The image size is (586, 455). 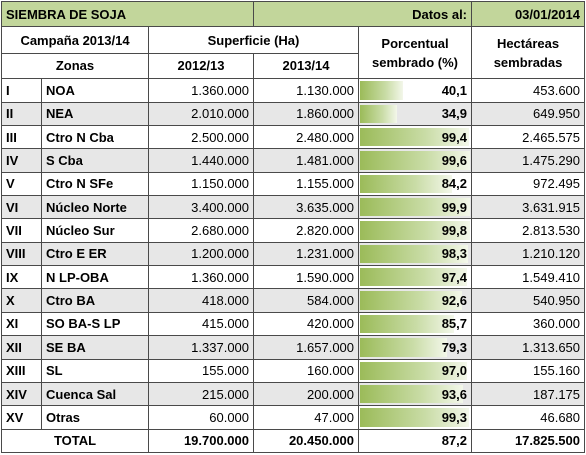 What do you see at coordinates (95, 160) in the screenshot?
I see `zone-name: S Cba` at bounding box center [95, 160].